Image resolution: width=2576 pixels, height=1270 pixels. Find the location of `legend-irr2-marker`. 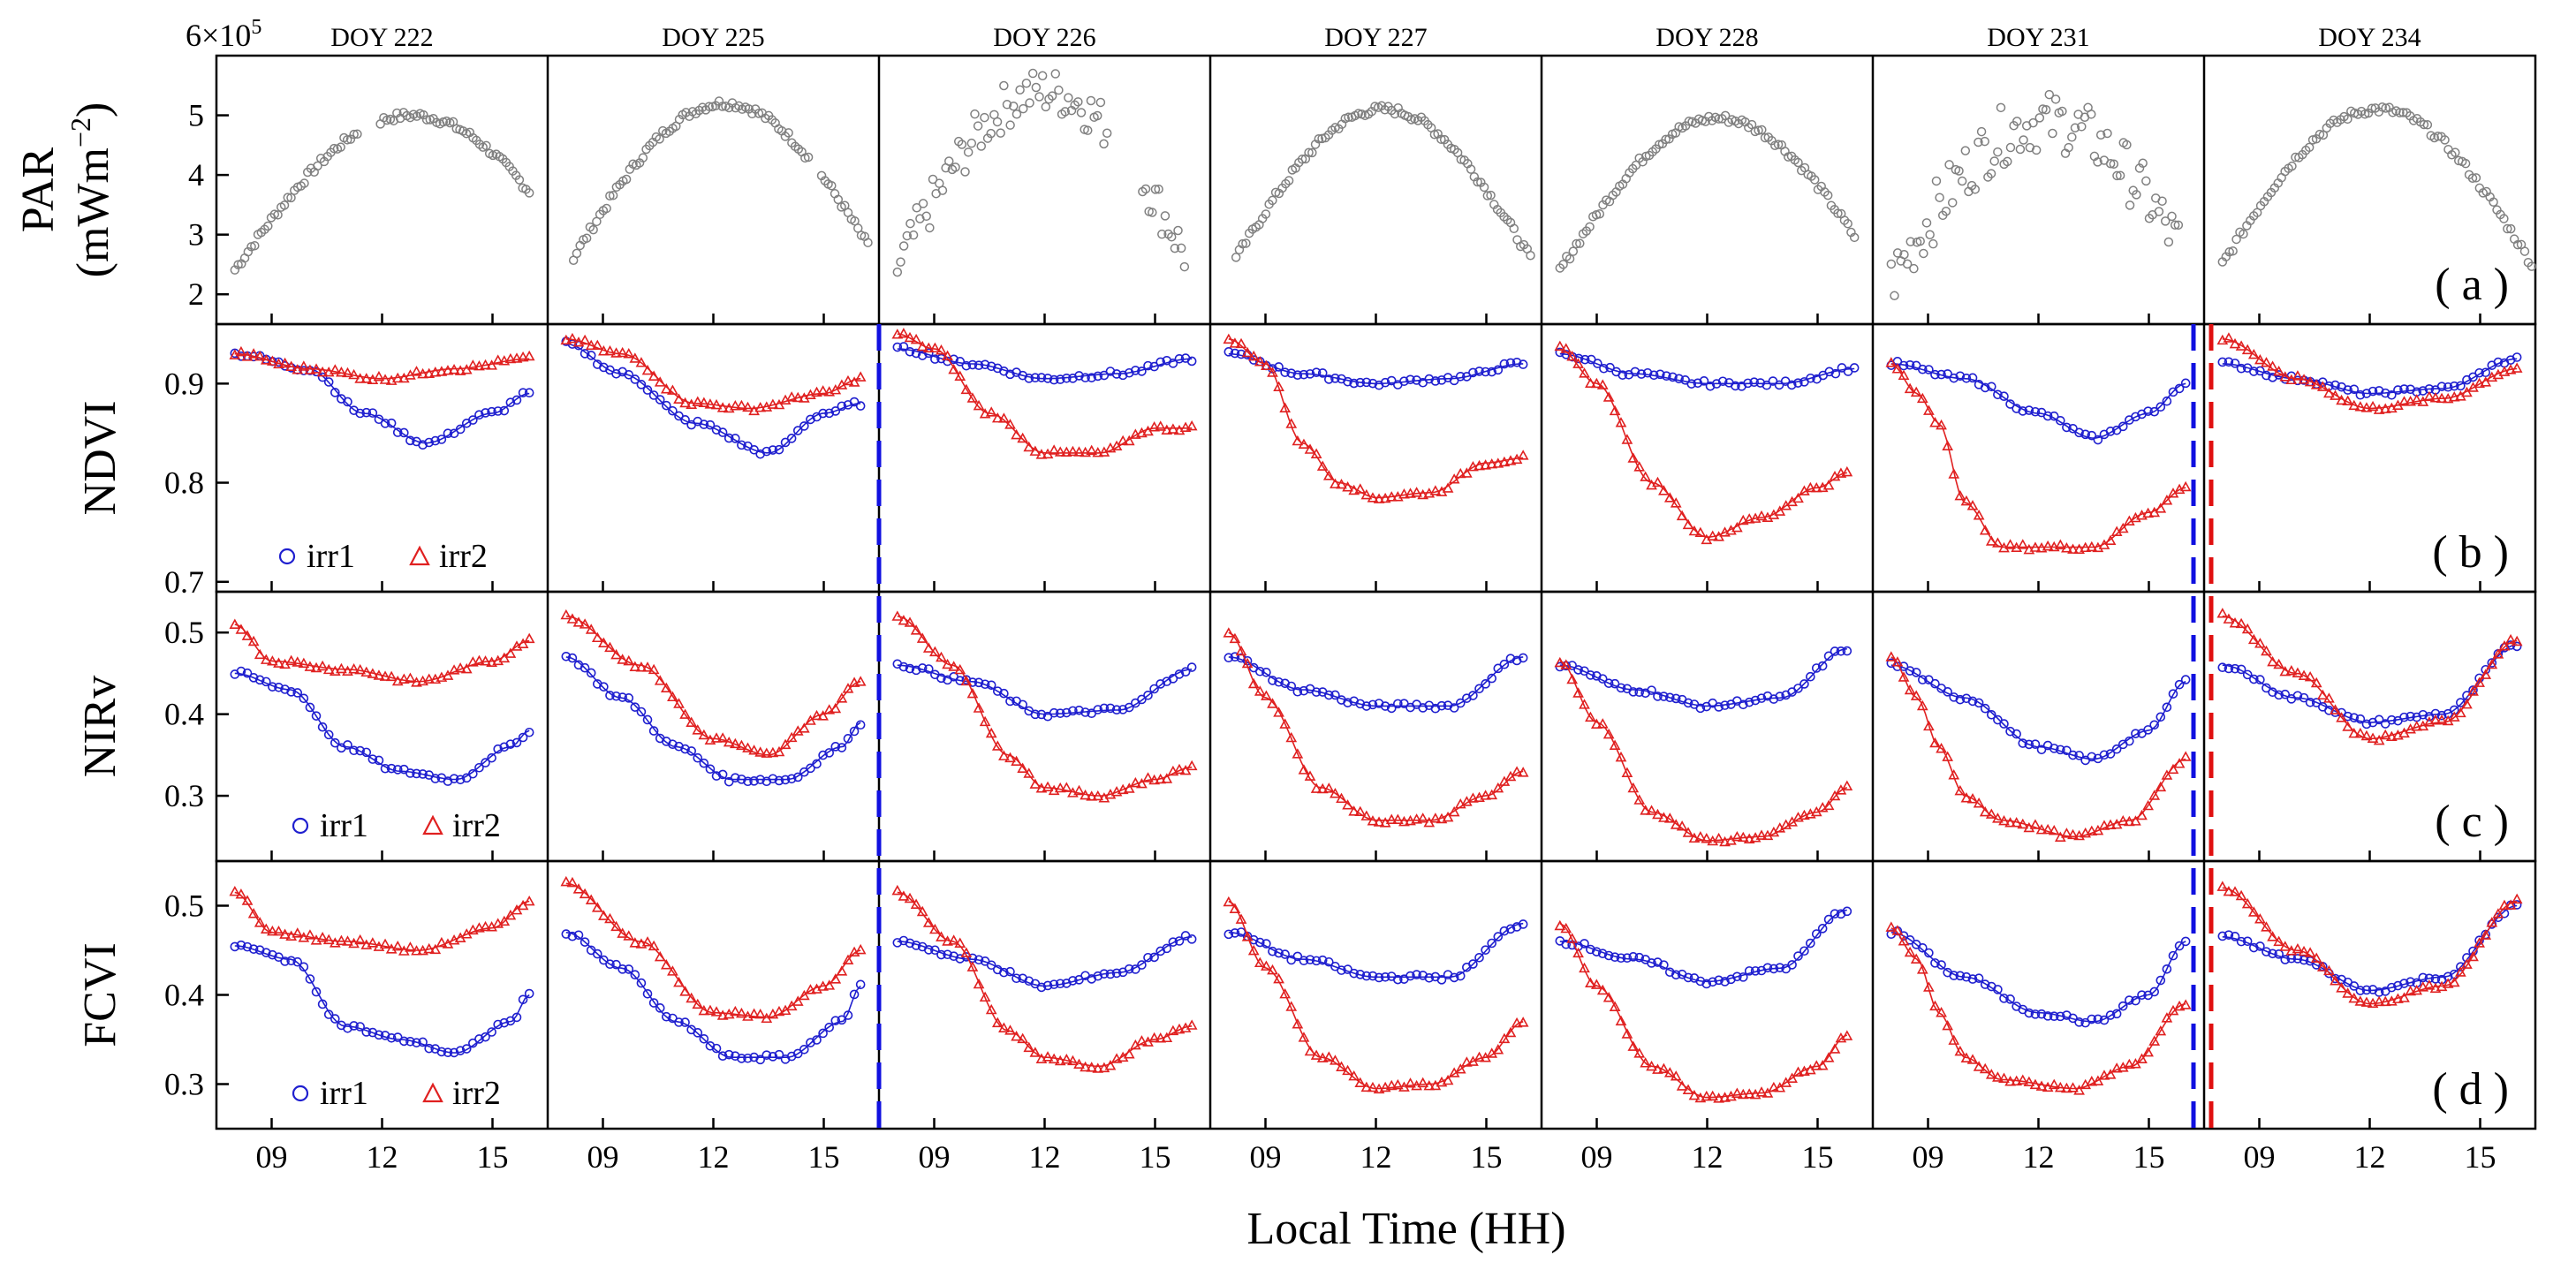

legend-irr2-marker is located at coordinates (420, 555).